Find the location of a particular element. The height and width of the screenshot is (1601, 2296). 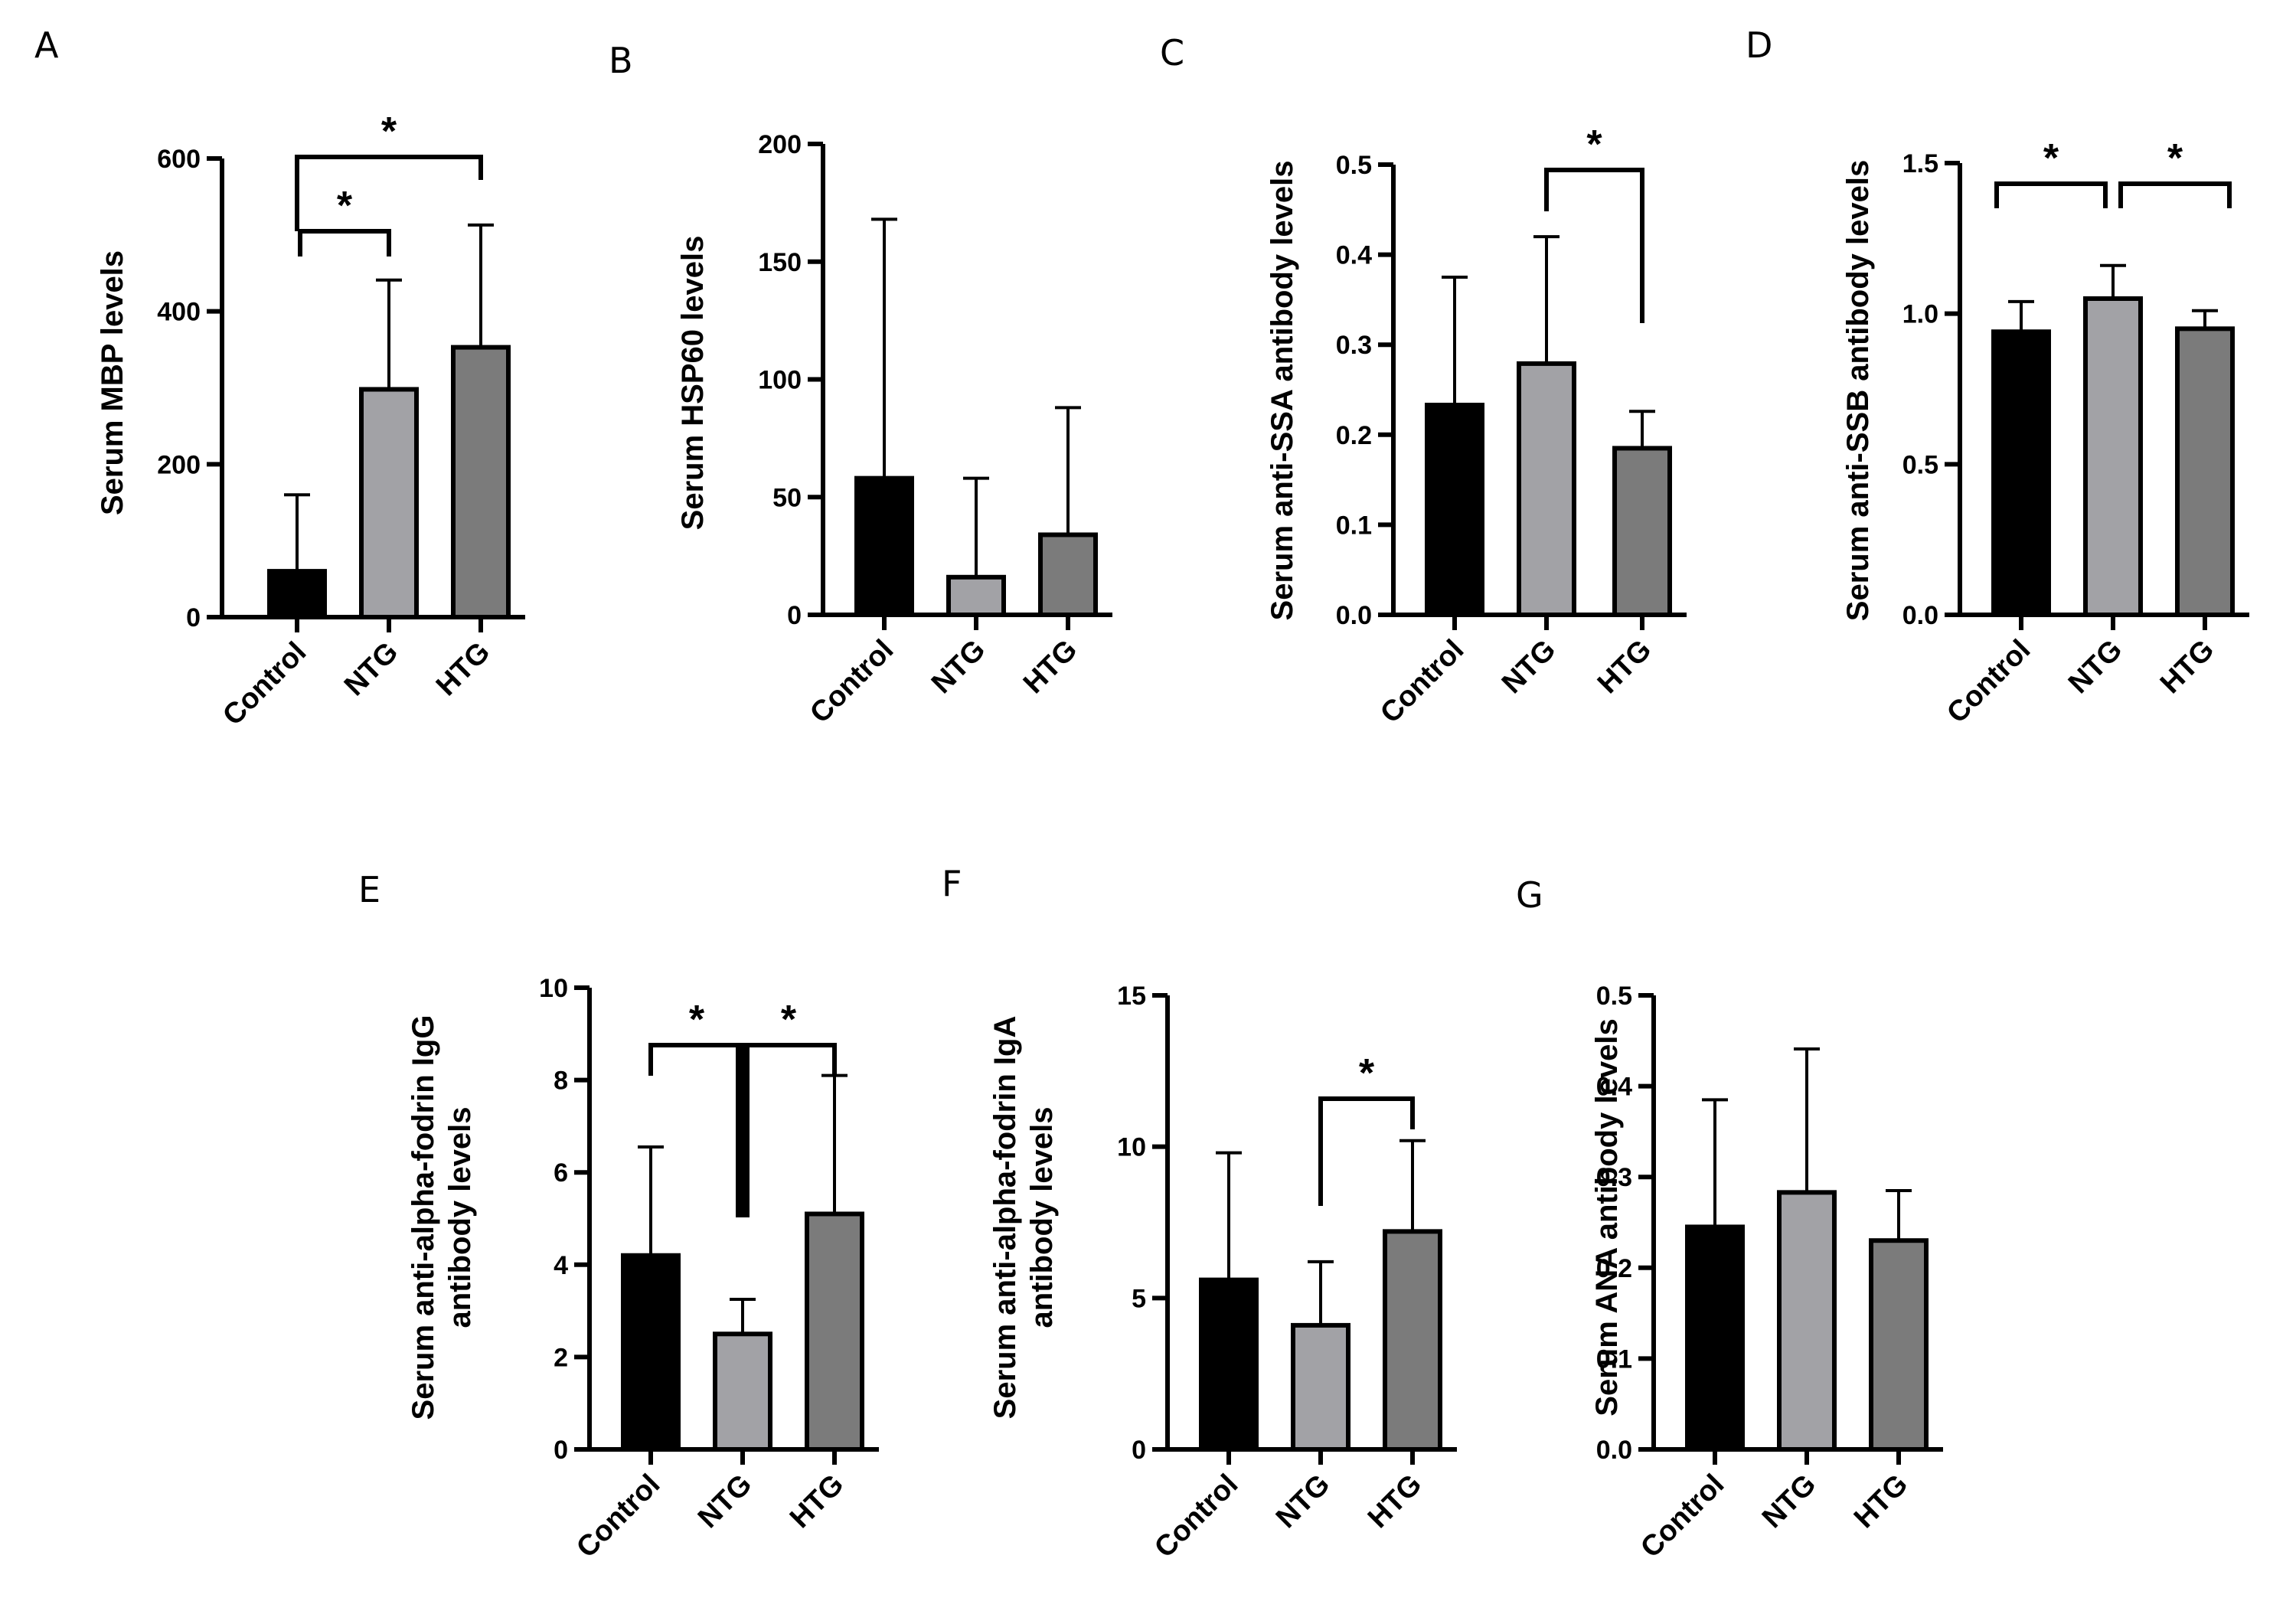

y-axis-label-line: Serum anti-SSB antibody levels is located at coordinates (1858, 390).